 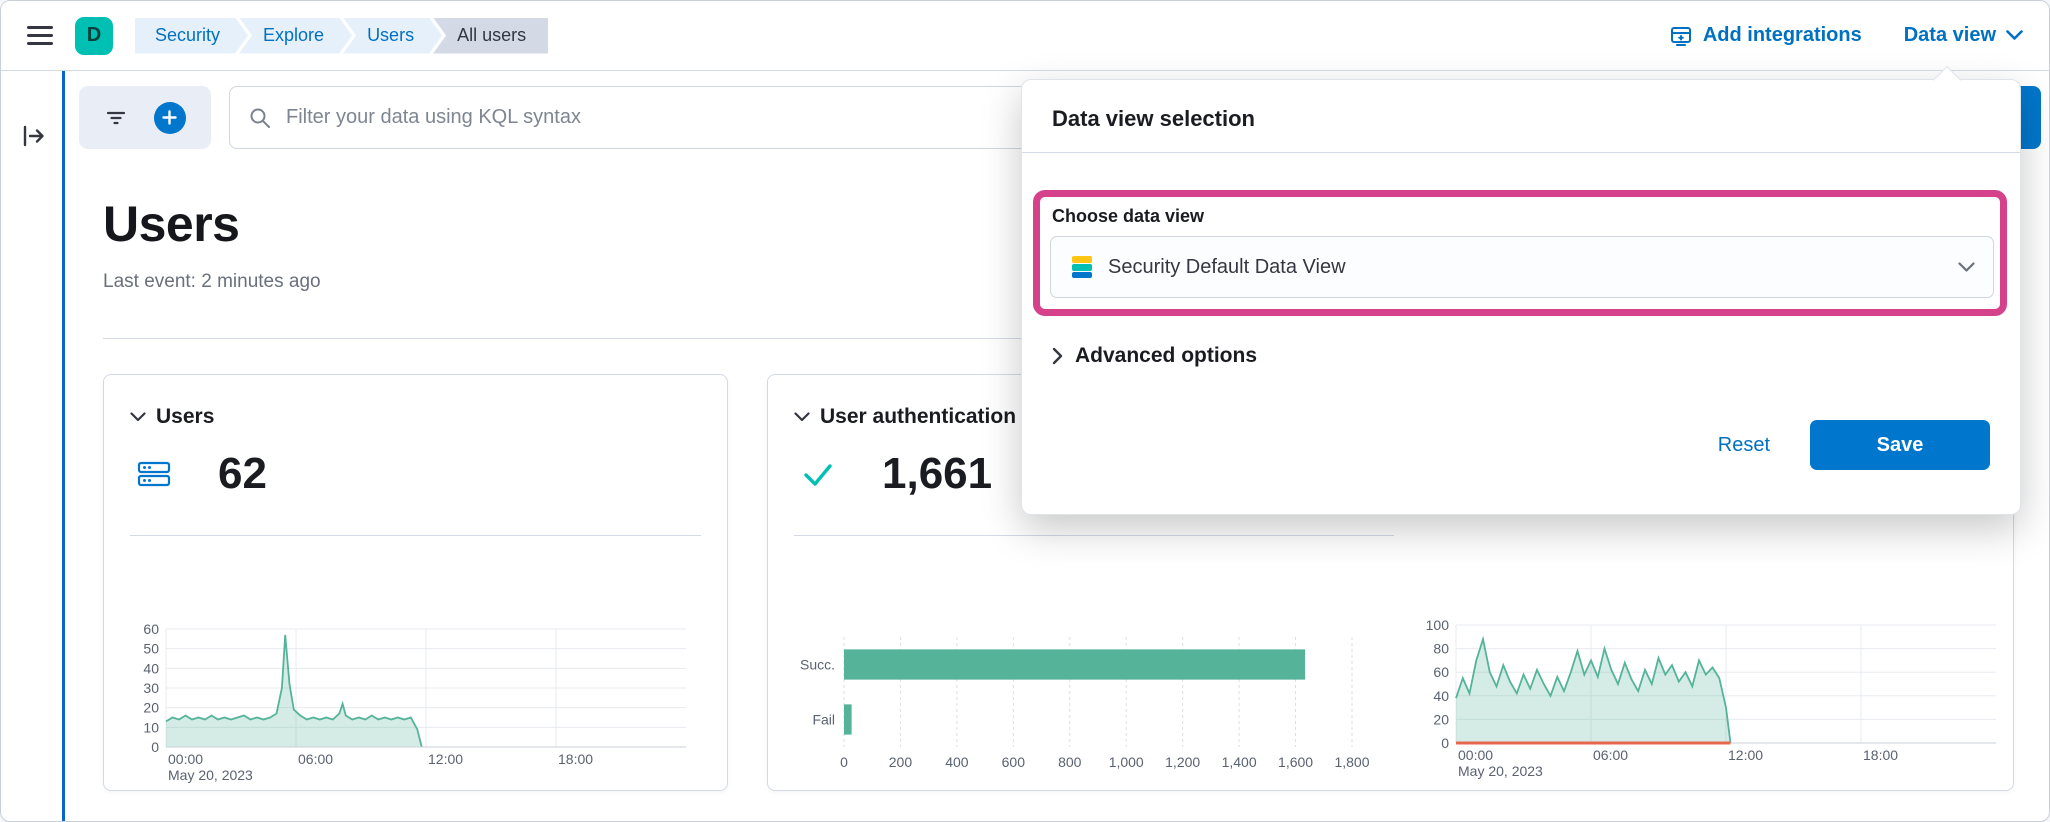 What do you see at coordinates (1128, 216) in the screenshot?
I see `choose-data-view-label: Choose data view` at bounding box center [1128, 216].